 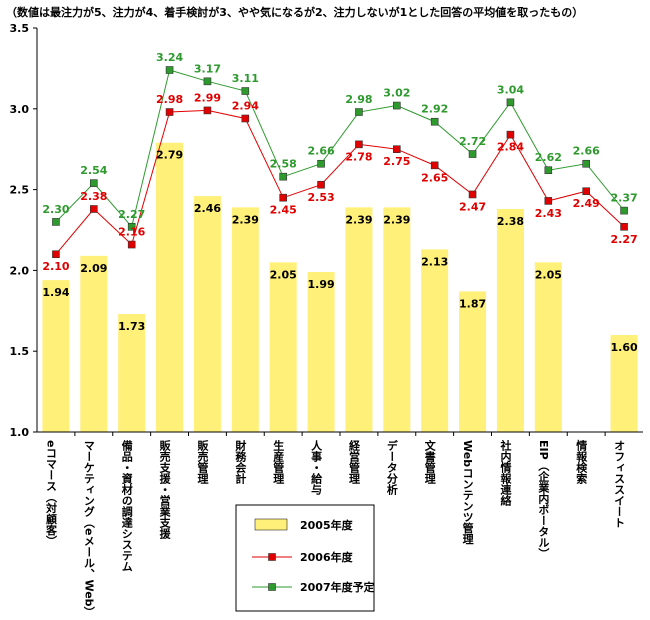 What do you see at coordinates (320, 197) in the screenshot?
I see `series-2006-value-label: 2.53` at bounding box center [320, 197].